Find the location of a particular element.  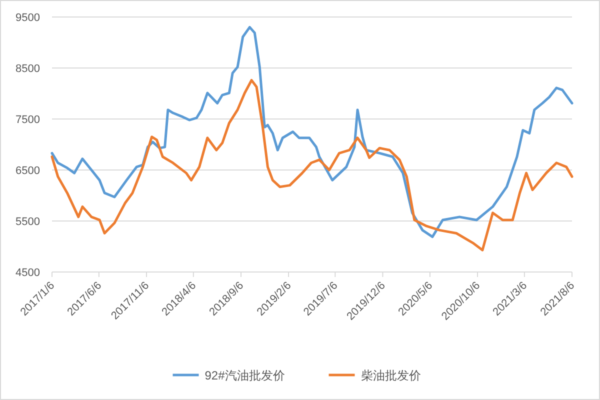

y-tick-label: 8500 is located at coordinates (28, 69).